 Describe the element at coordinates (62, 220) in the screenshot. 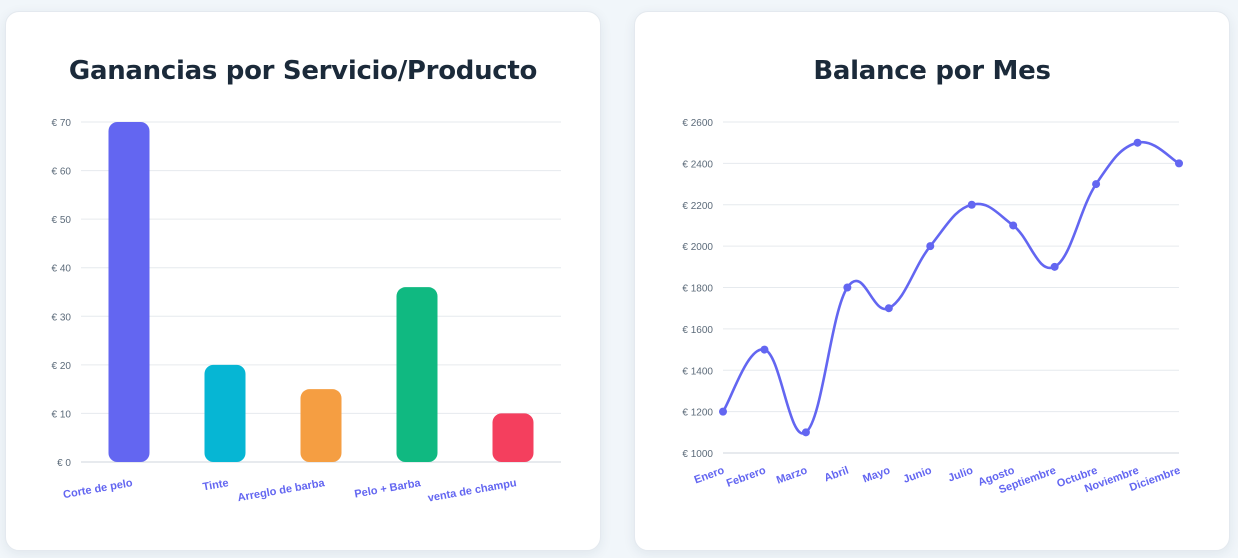

I see `y-tick-label: € 50` at that location.